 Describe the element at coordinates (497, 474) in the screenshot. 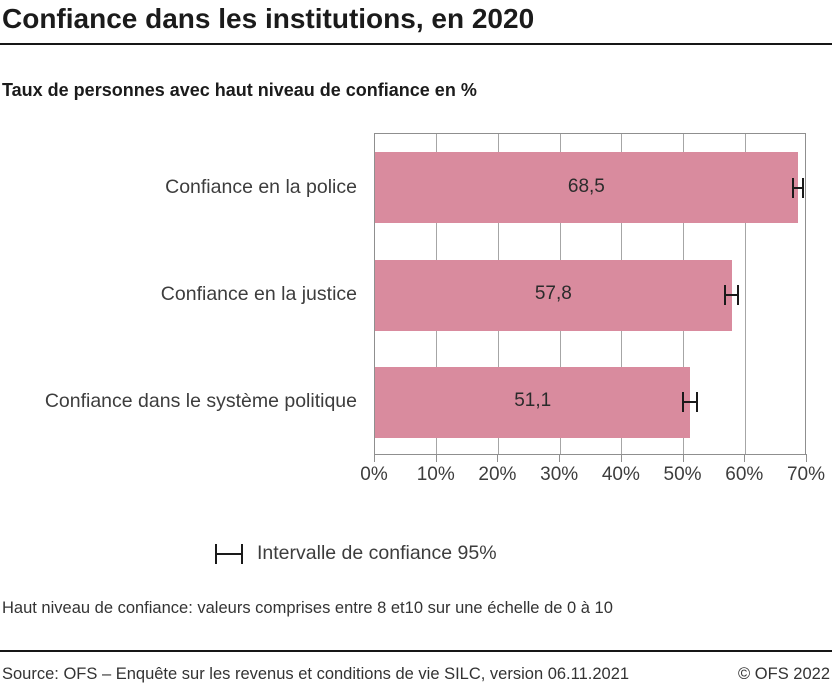

I see `axis-tick-label: 20%` at that location.